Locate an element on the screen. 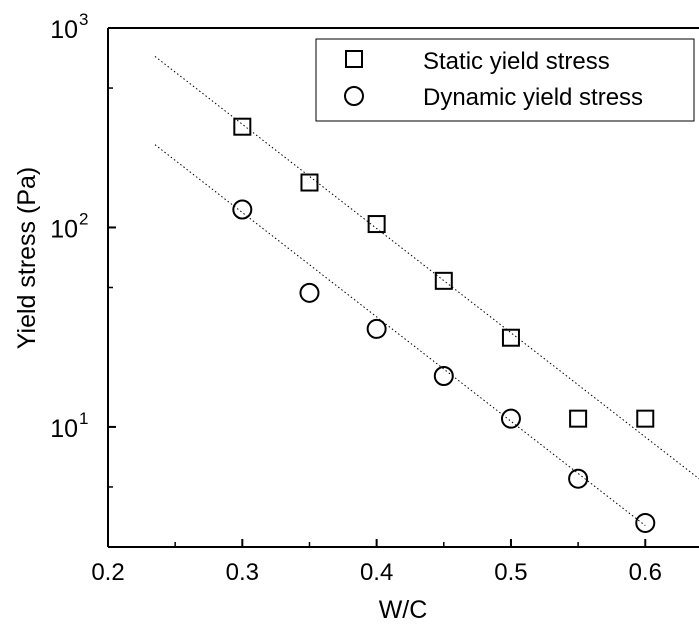 This screenshot has width=699, height=631. legend: Static yield stress Dynamic yield stress is located at coordinates (505, 80).